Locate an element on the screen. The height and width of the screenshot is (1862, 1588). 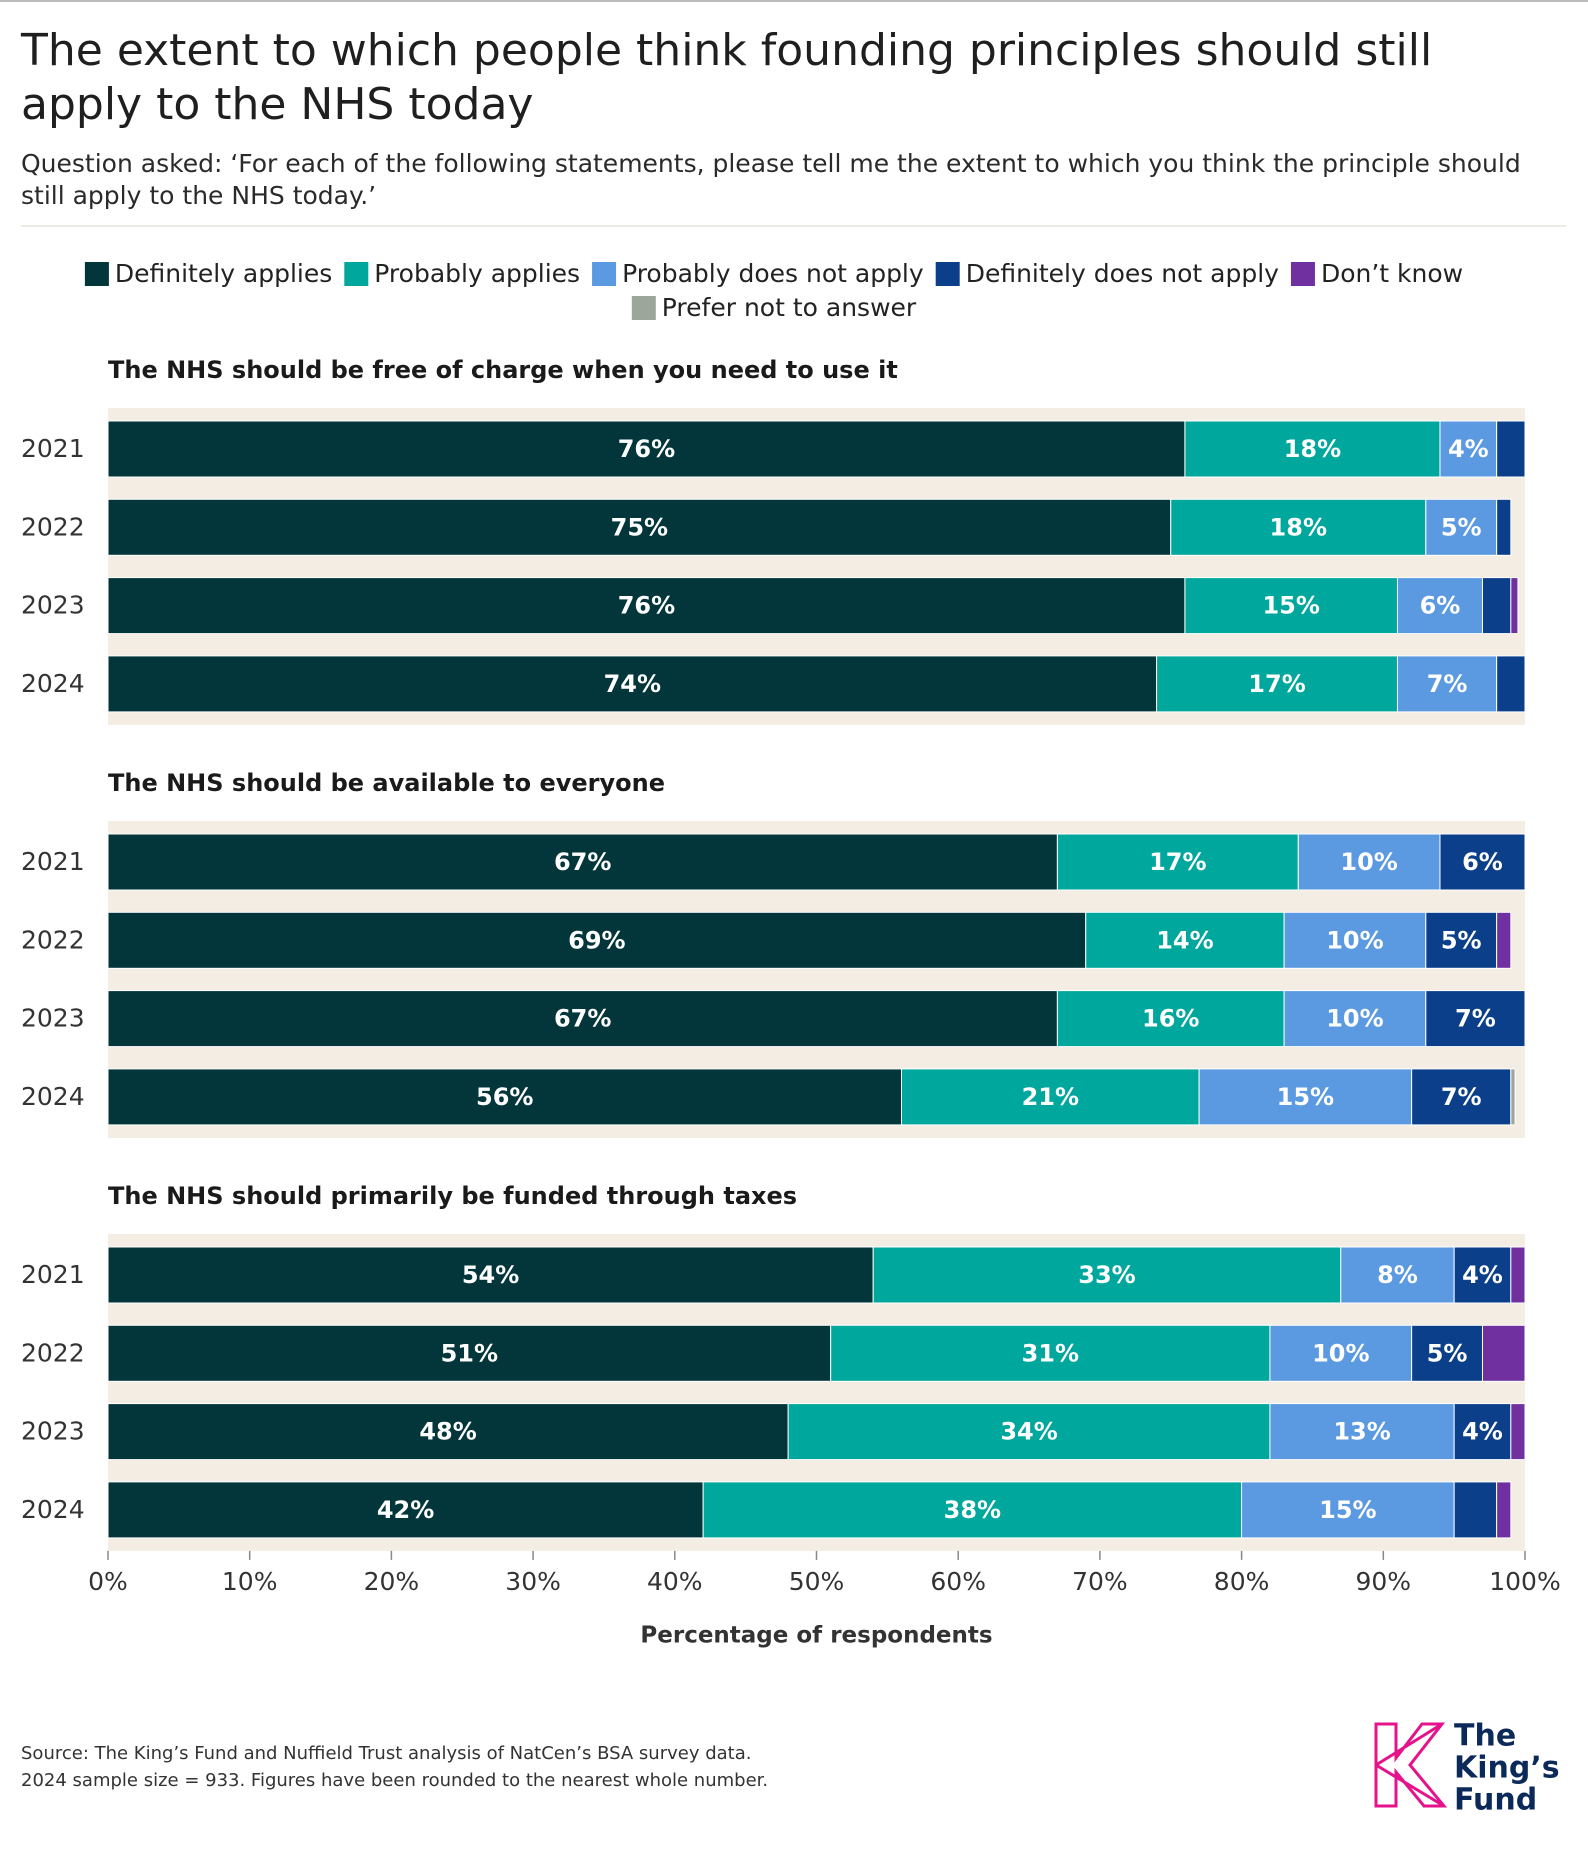
x-tick-label: 50% is located at coordinates (817, 1581).